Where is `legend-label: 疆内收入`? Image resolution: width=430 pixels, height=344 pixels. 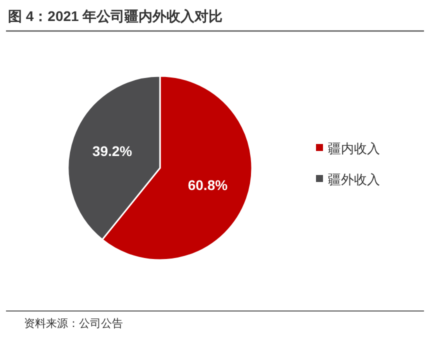
legend-label: 疆内收入 is located at coordinates (354, 148).